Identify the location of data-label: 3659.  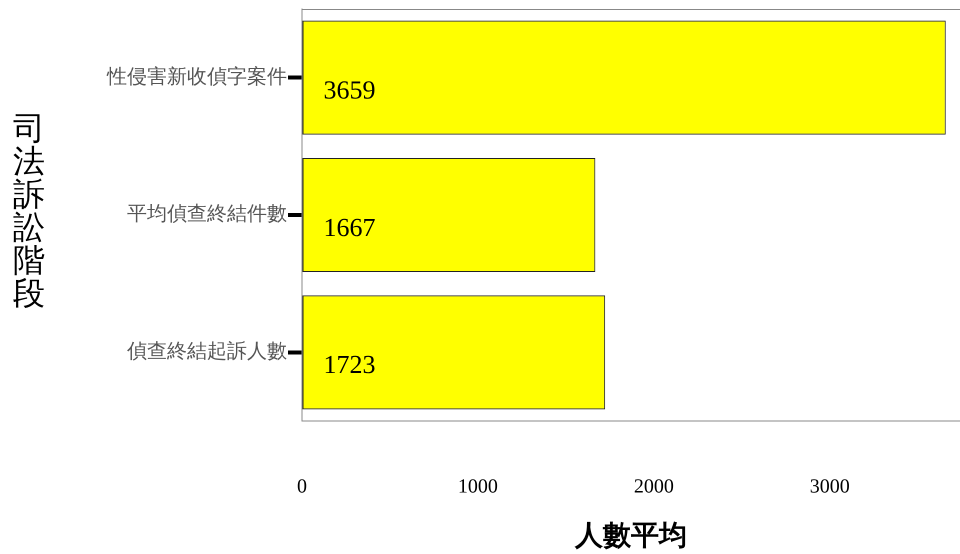
(350, 89).